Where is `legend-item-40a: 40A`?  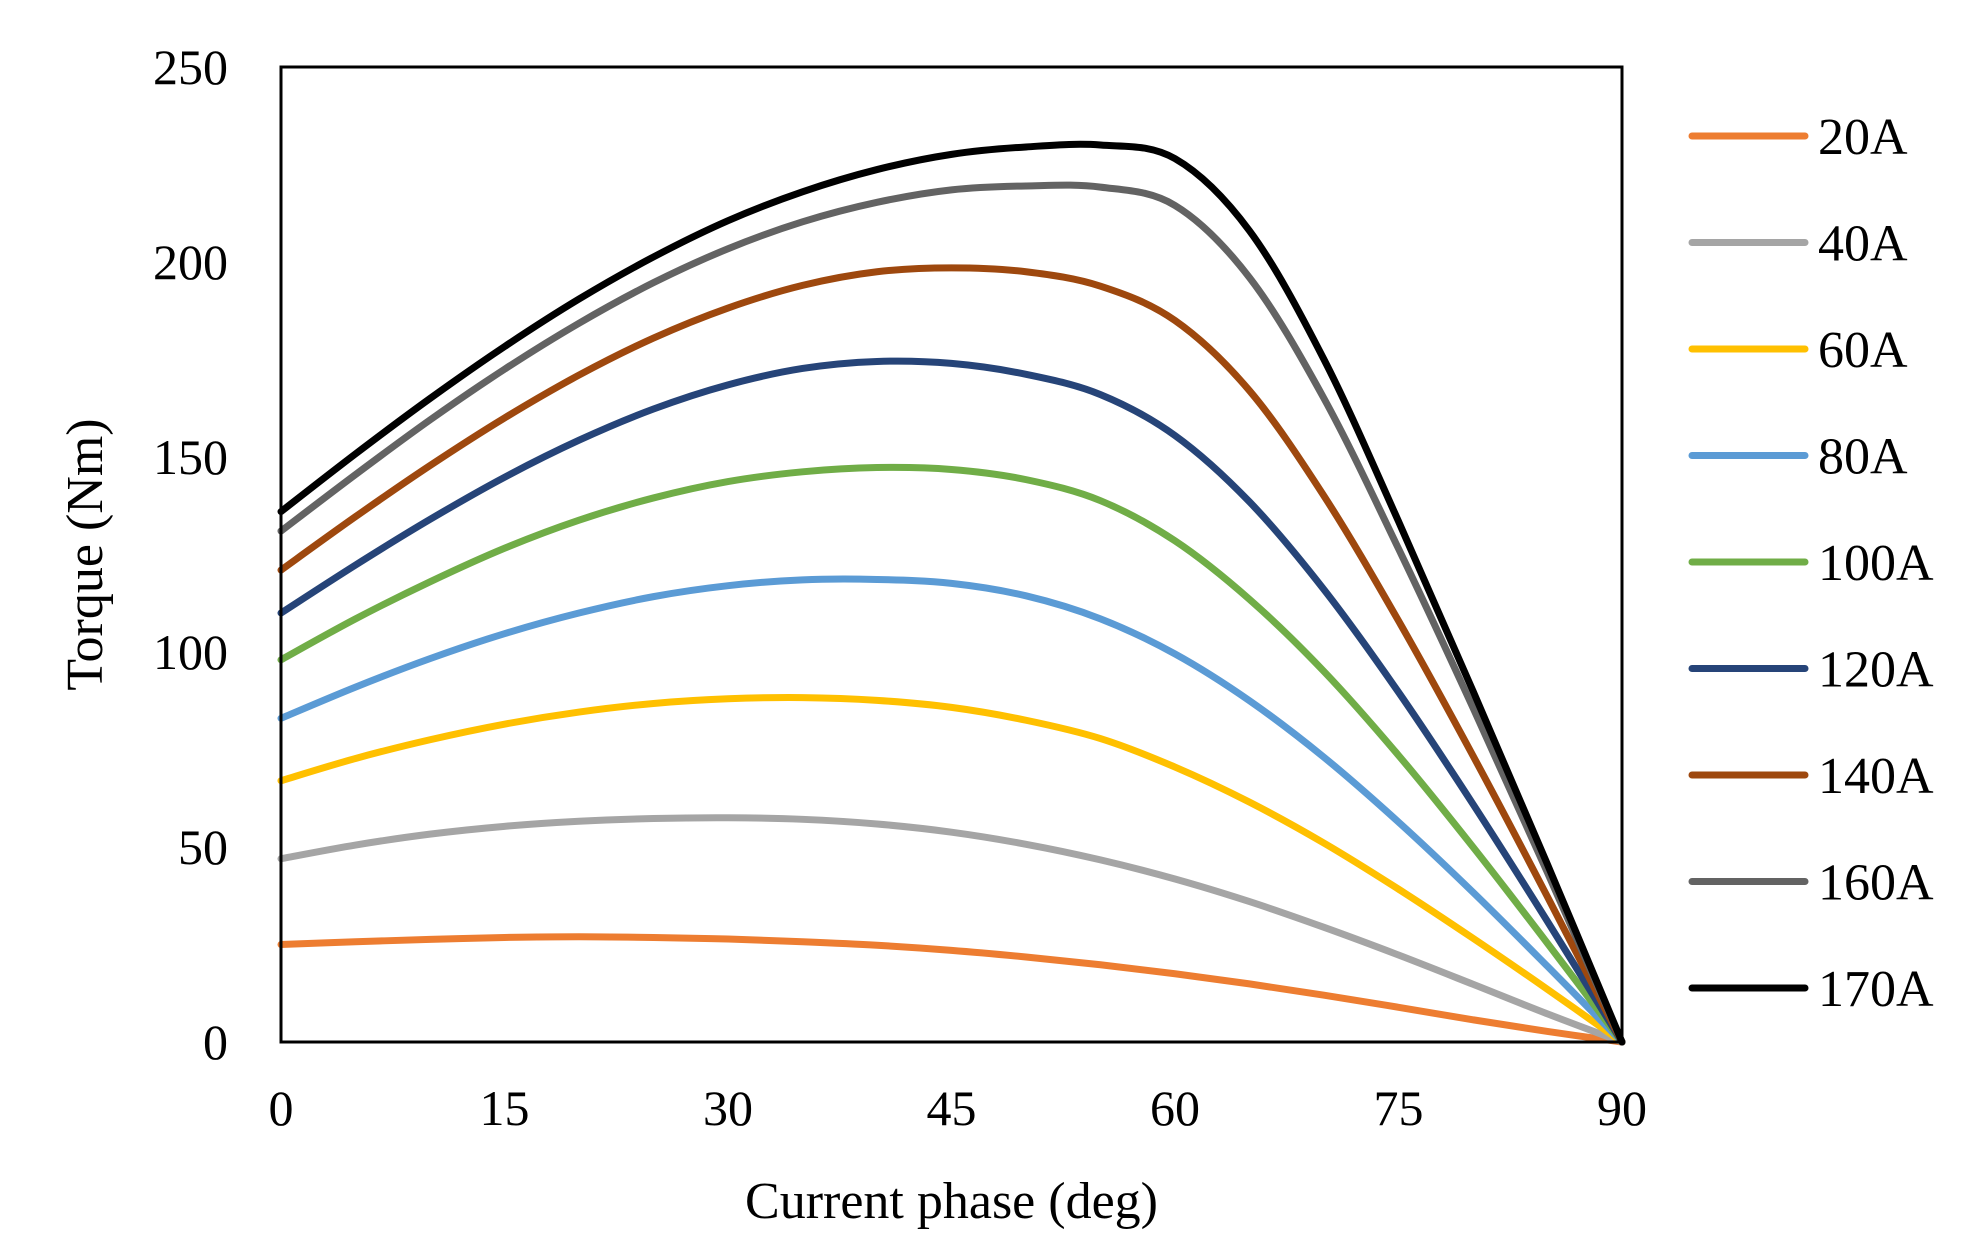
legend-item-40a: 40A is located at coordinates (1798, 244).